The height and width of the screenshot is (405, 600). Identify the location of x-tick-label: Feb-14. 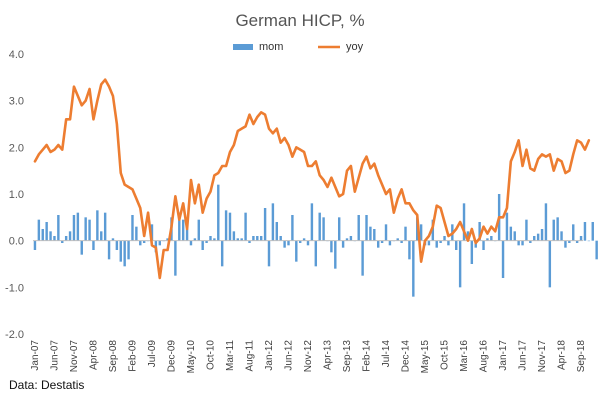
(367, 356).